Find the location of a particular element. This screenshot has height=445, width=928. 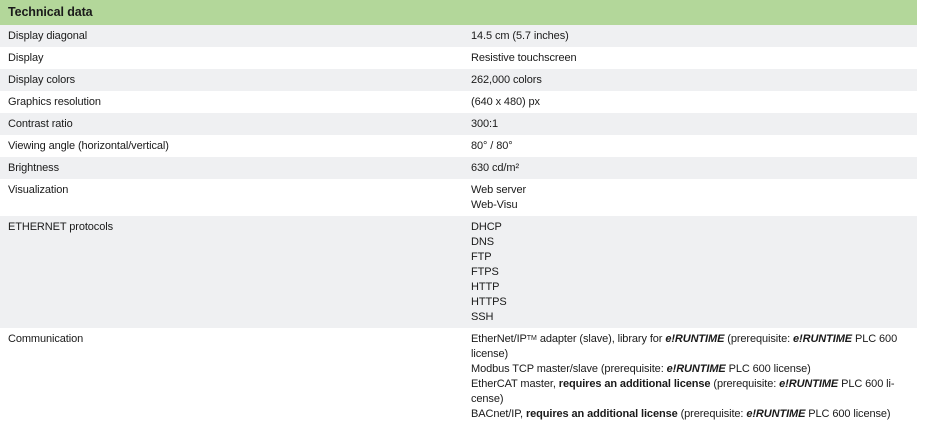

text-segment: (640 x 480) px is located at coordinates (505, 102).